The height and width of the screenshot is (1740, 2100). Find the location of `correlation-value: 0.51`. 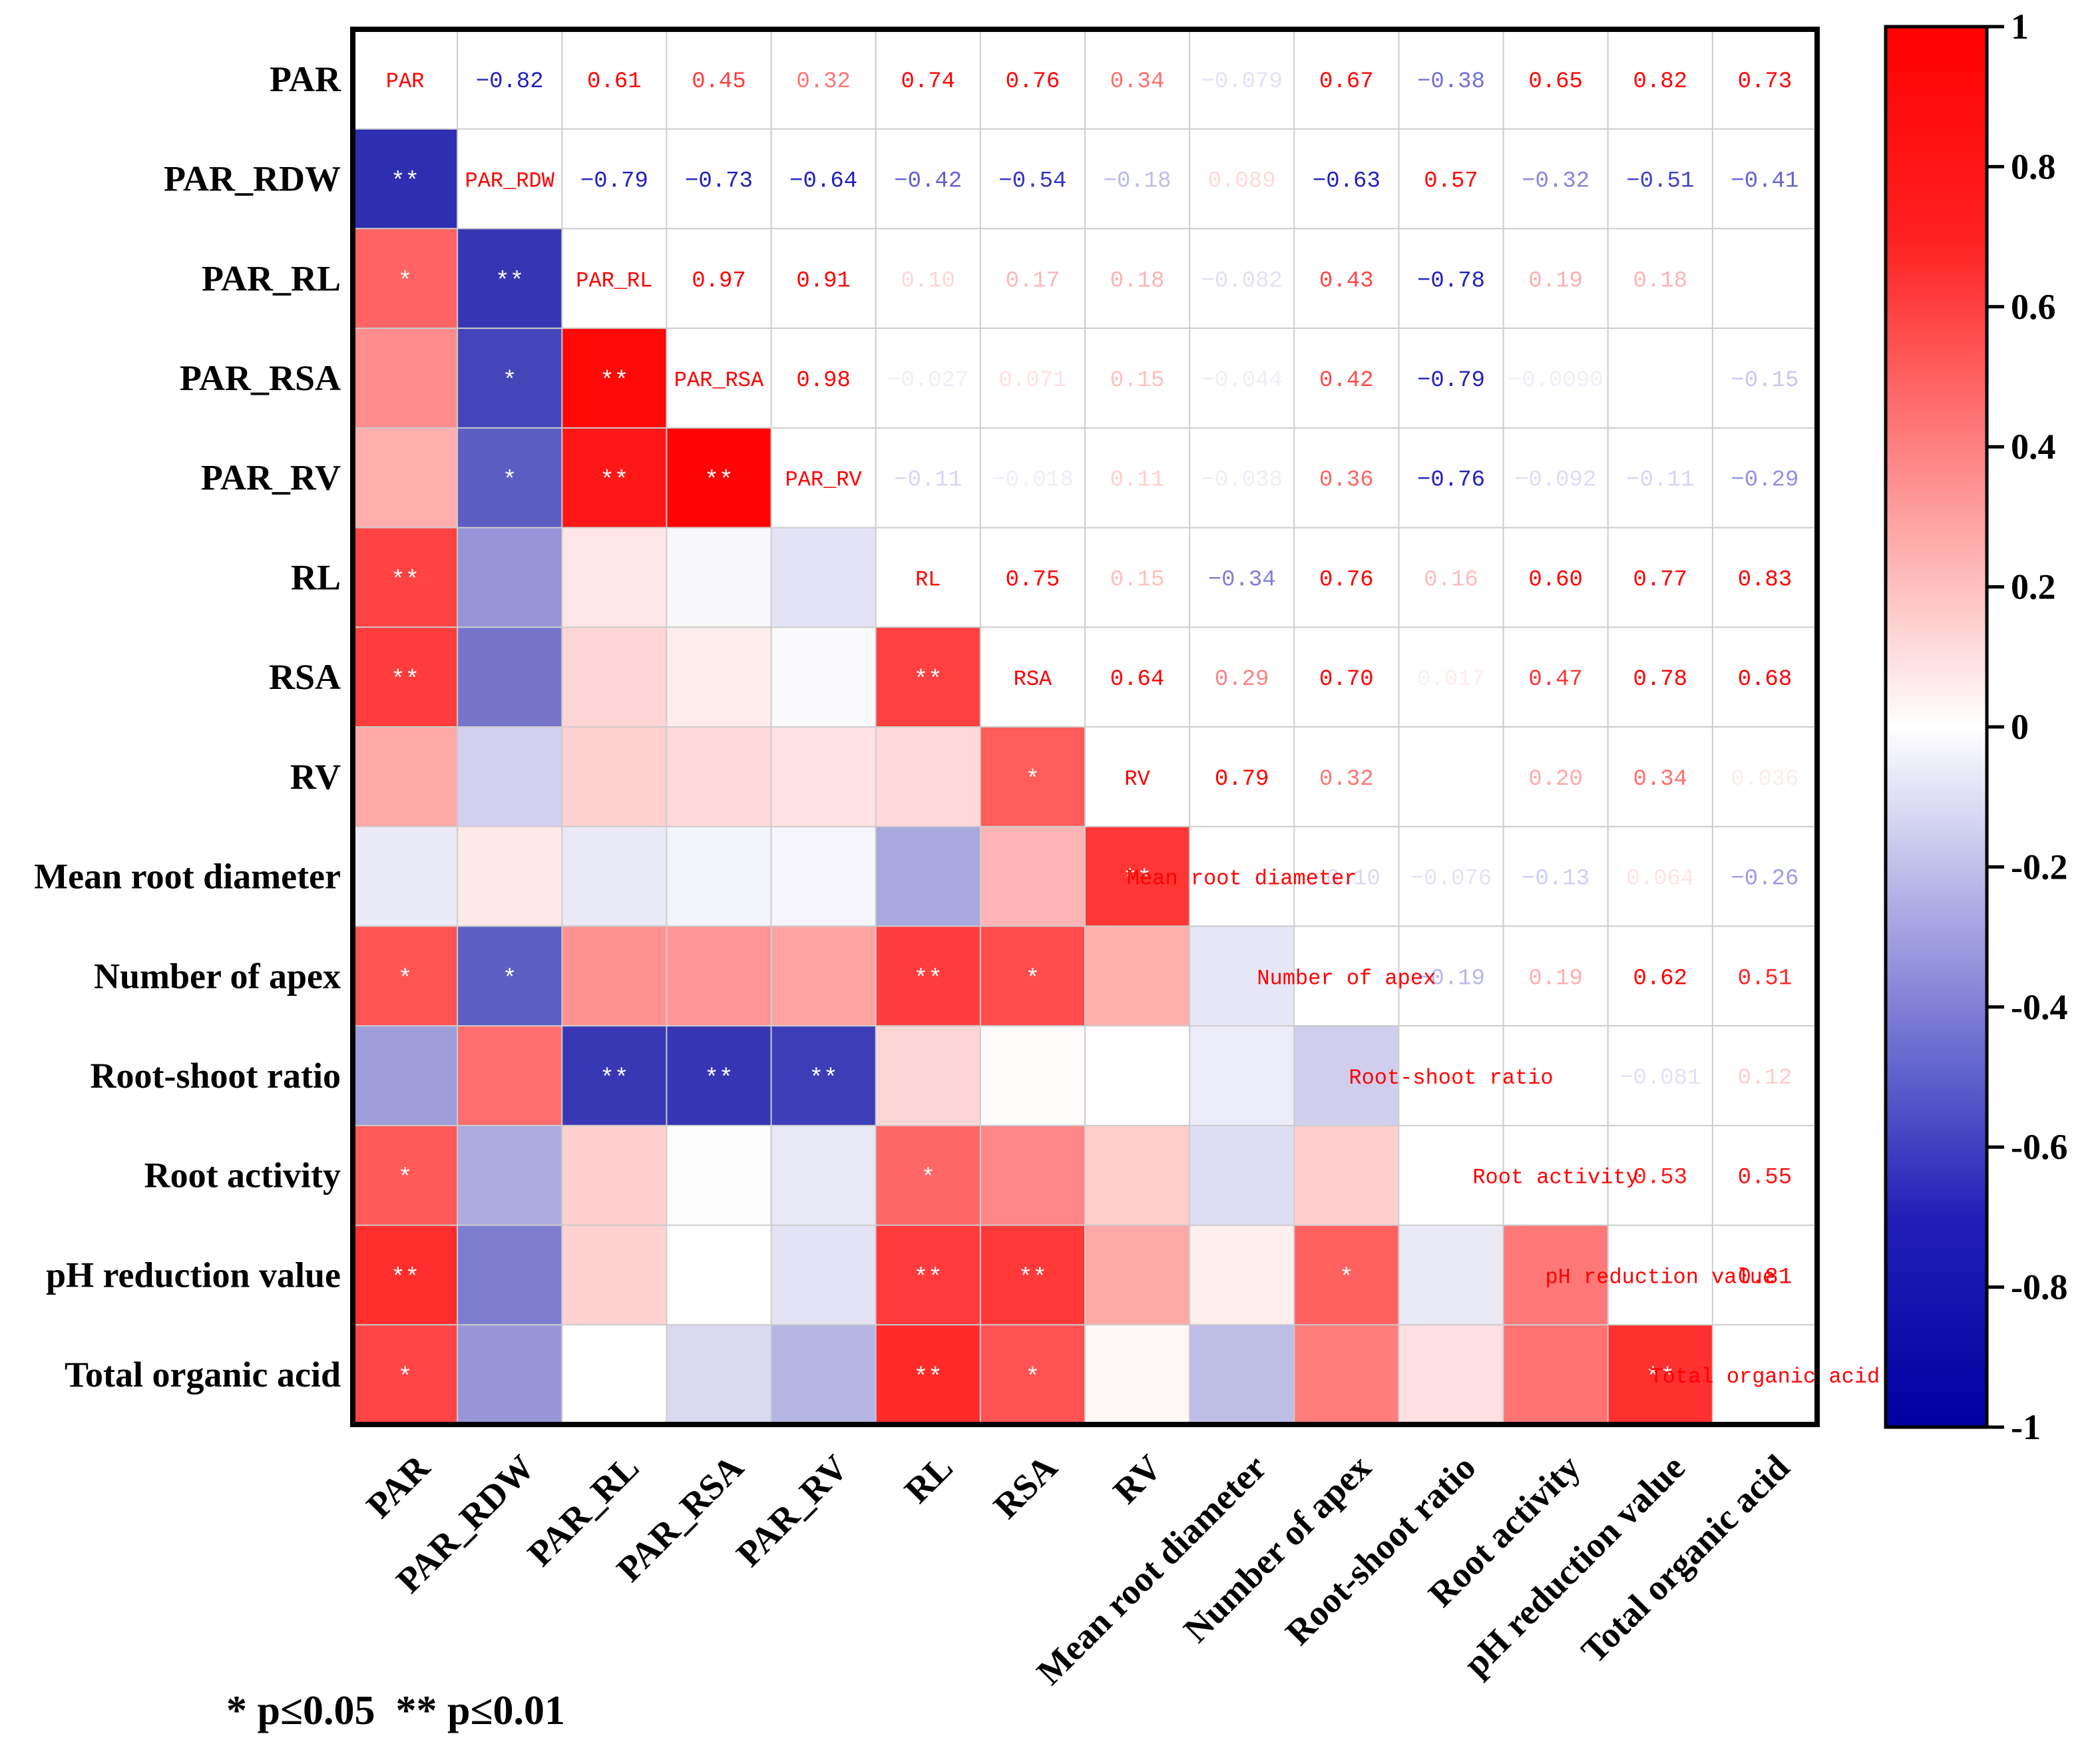

correlation-value: 0.51 is located at coordinates (1765, 978).